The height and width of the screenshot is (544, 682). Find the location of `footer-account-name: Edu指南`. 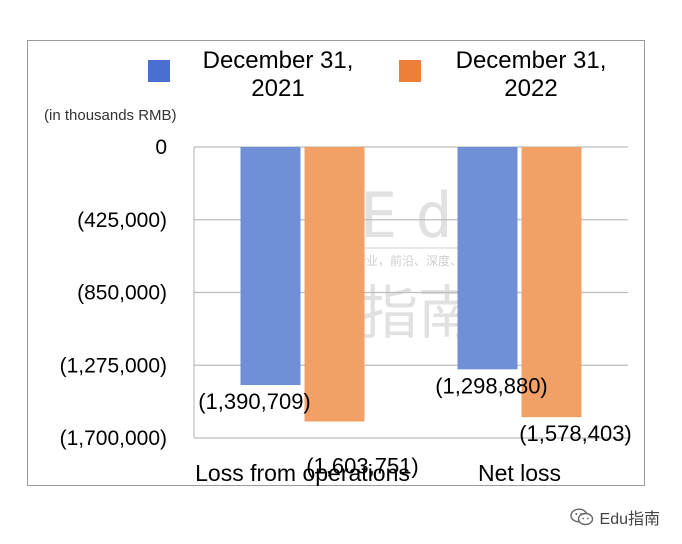

footer-account-name: Edu指南 is located at coordinates (629, 519).